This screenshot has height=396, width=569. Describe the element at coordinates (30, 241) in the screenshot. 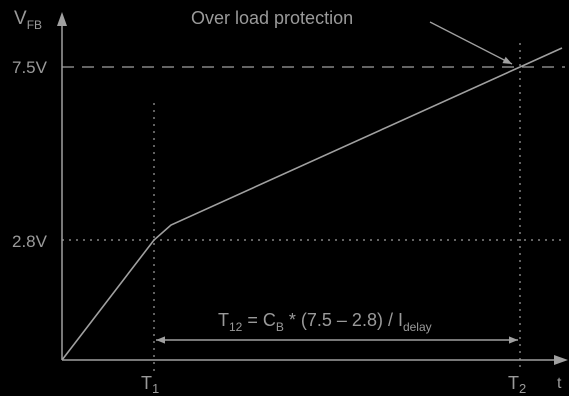

I see `y-tick-2-8v: 2.8V` at that location.